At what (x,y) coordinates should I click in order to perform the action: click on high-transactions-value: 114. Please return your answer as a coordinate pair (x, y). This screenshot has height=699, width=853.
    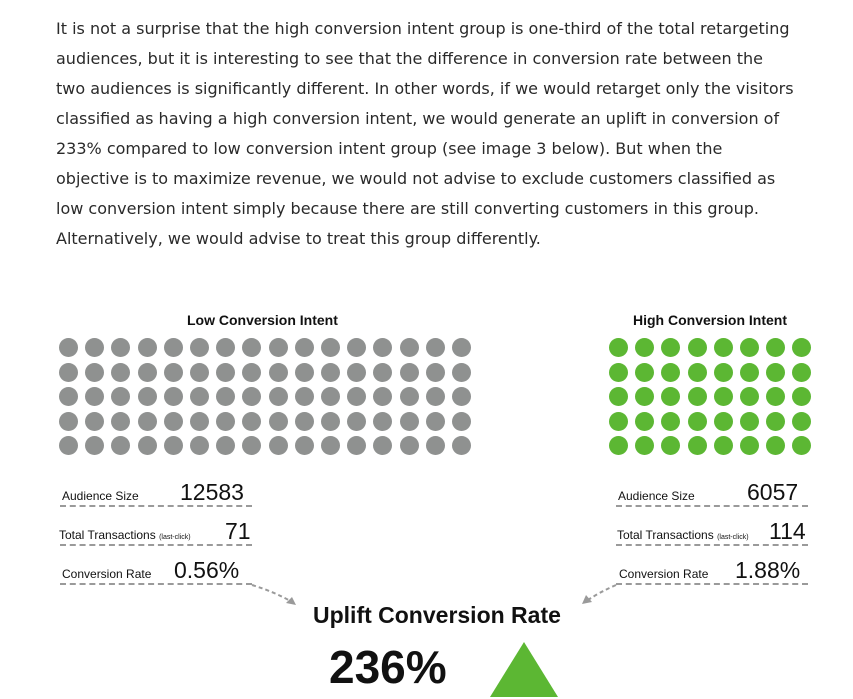
    Looking at the image, I should click on (787, 531).